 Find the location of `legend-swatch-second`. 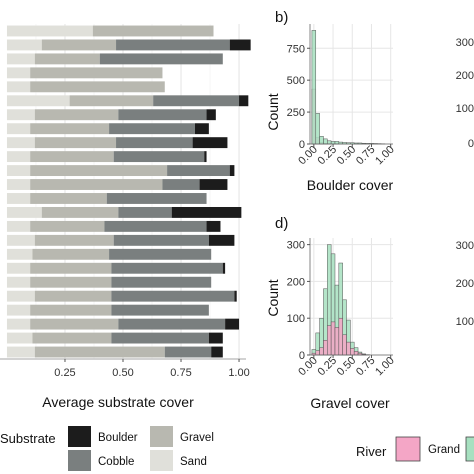

legend-swatch-second is located at coordinates (469, 449).